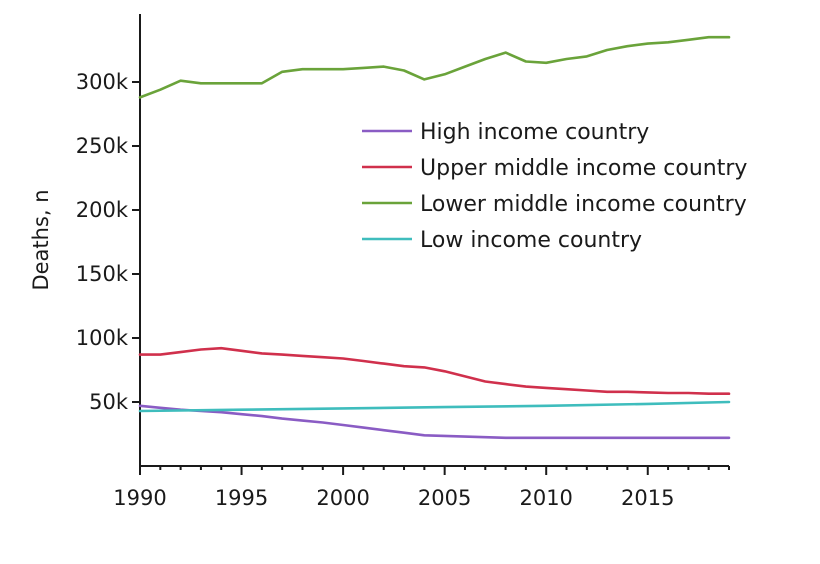 Image resolution: width=820 pixels, height=564 pixels. What do you see at coordinates (583, 168) in the screenshot?
I see `legend-label: Upper middle income country` at bounding box center [583, 168].